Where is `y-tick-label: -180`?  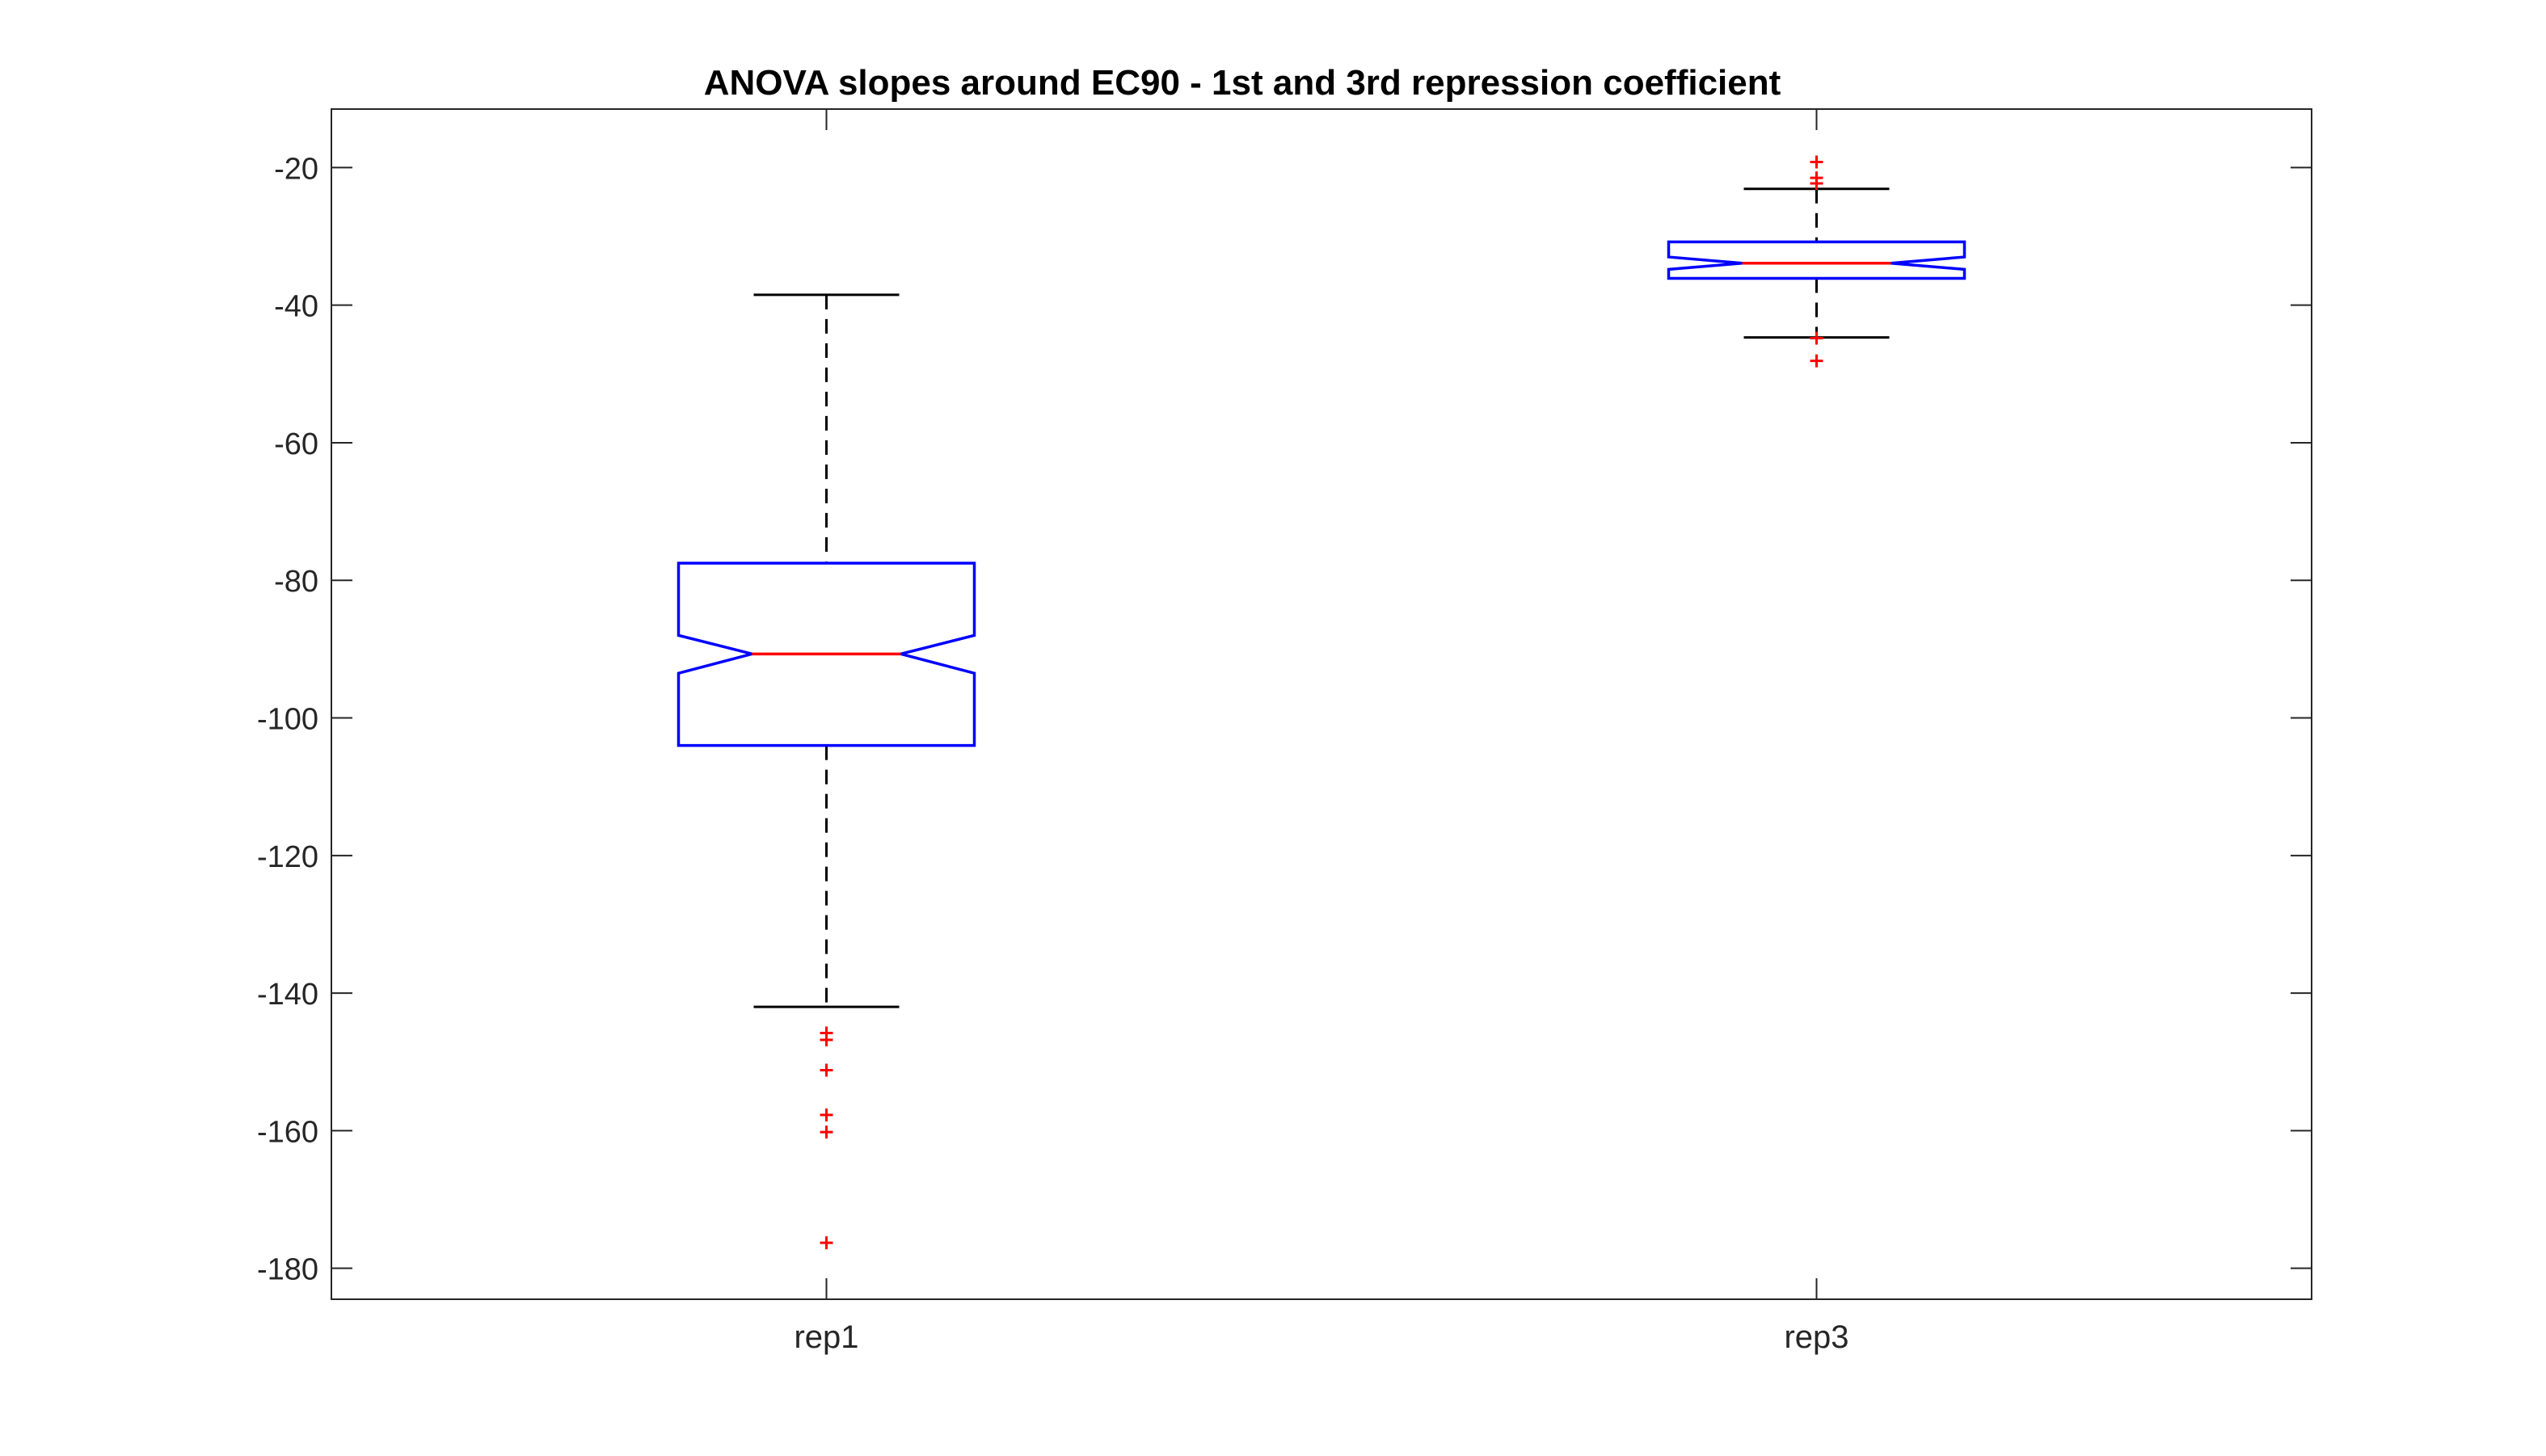 y-tick-label: -180 is located at coordinates (287, 1270).